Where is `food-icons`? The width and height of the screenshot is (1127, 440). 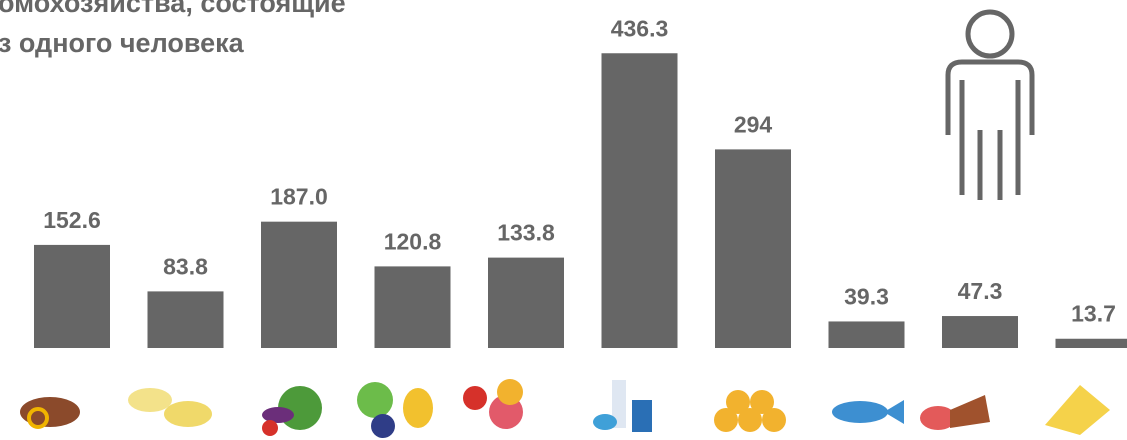
food-icons is located at coordinates (565, 408).